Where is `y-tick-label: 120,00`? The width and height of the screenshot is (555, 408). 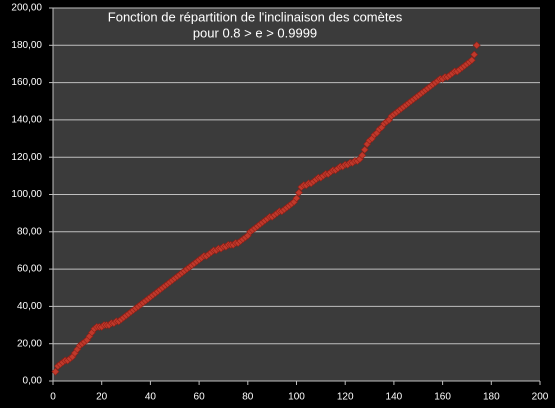 y-tick-label: 120,00 is located at coordinates (26, 157).